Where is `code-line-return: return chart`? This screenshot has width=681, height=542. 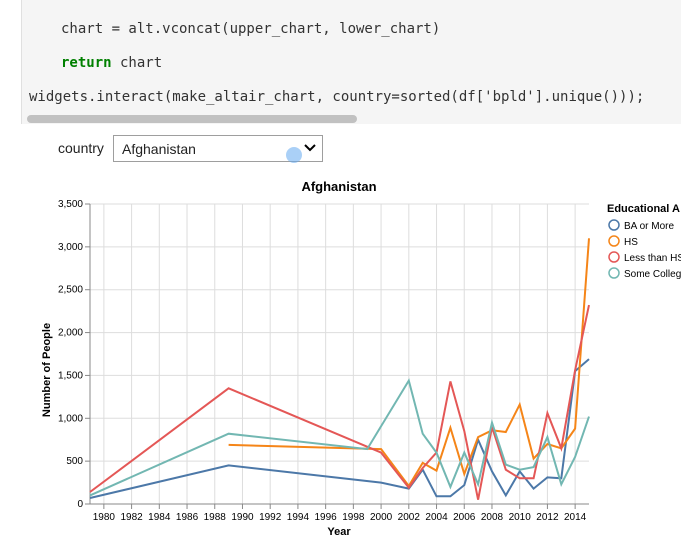 code-line-return: return chart is located at coordinates (111, 63).